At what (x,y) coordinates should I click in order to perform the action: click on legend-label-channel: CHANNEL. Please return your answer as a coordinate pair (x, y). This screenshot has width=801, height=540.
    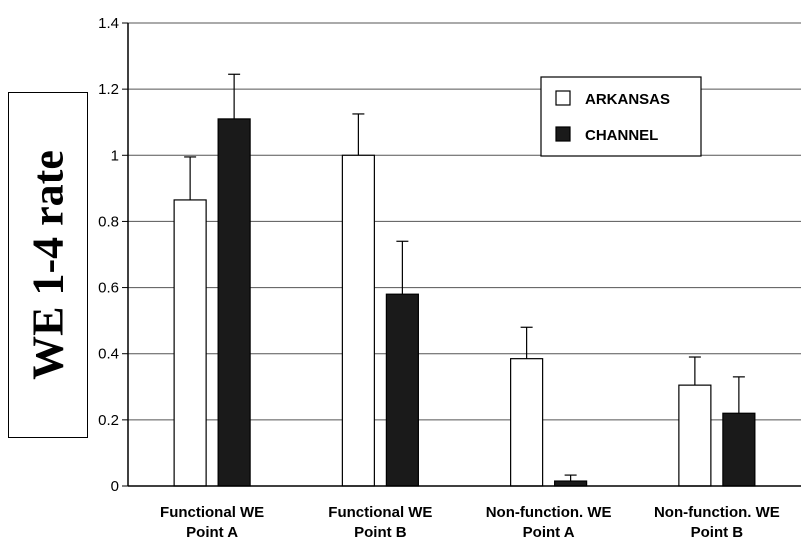
    Looking at the image, I should click on (621, 135).